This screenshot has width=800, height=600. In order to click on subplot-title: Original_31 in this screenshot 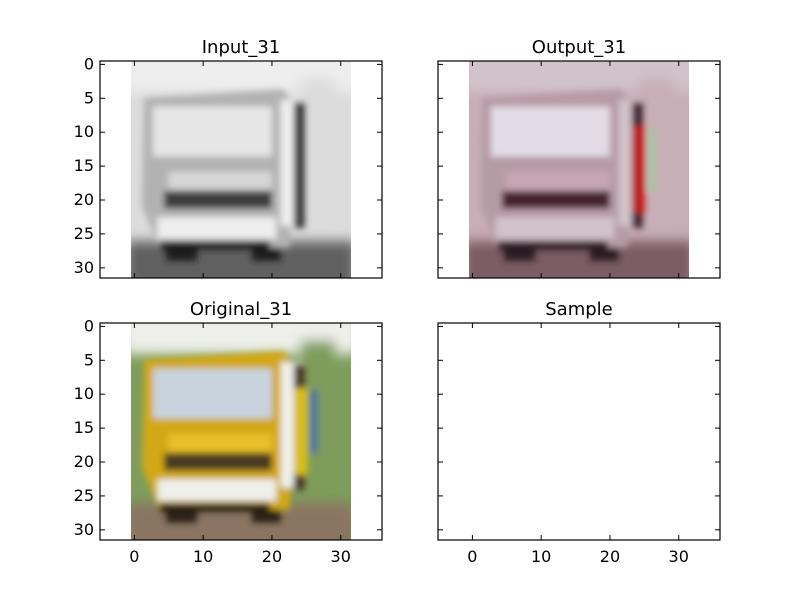, I will do `click(241, 309)`.